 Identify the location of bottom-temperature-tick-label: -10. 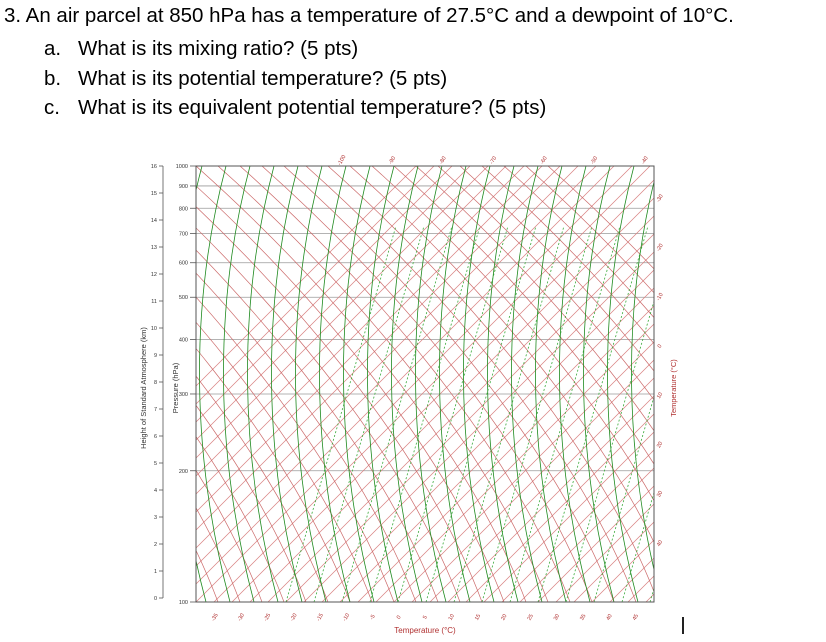
(346, 618).